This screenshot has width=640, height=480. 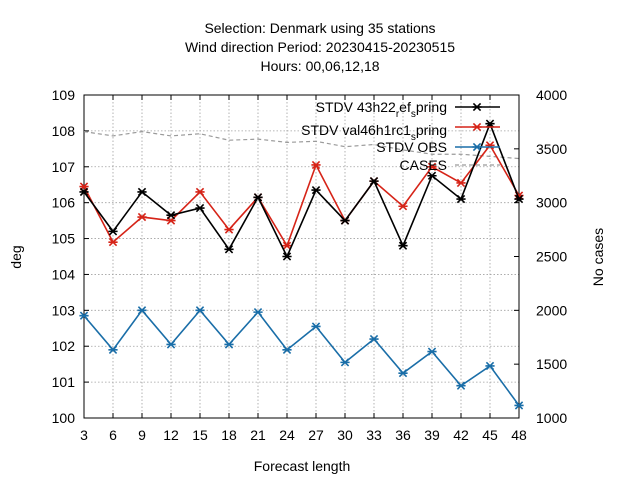 What do you see at coordinates (477, 134) in the screenshot?
I see `legend-samples` at bounding box center [477, 134].